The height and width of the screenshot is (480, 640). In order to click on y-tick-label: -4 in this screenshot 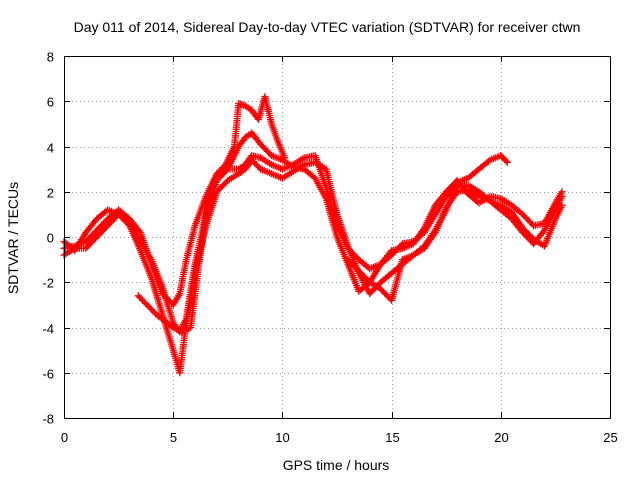, I will do `click(48, 329)`.